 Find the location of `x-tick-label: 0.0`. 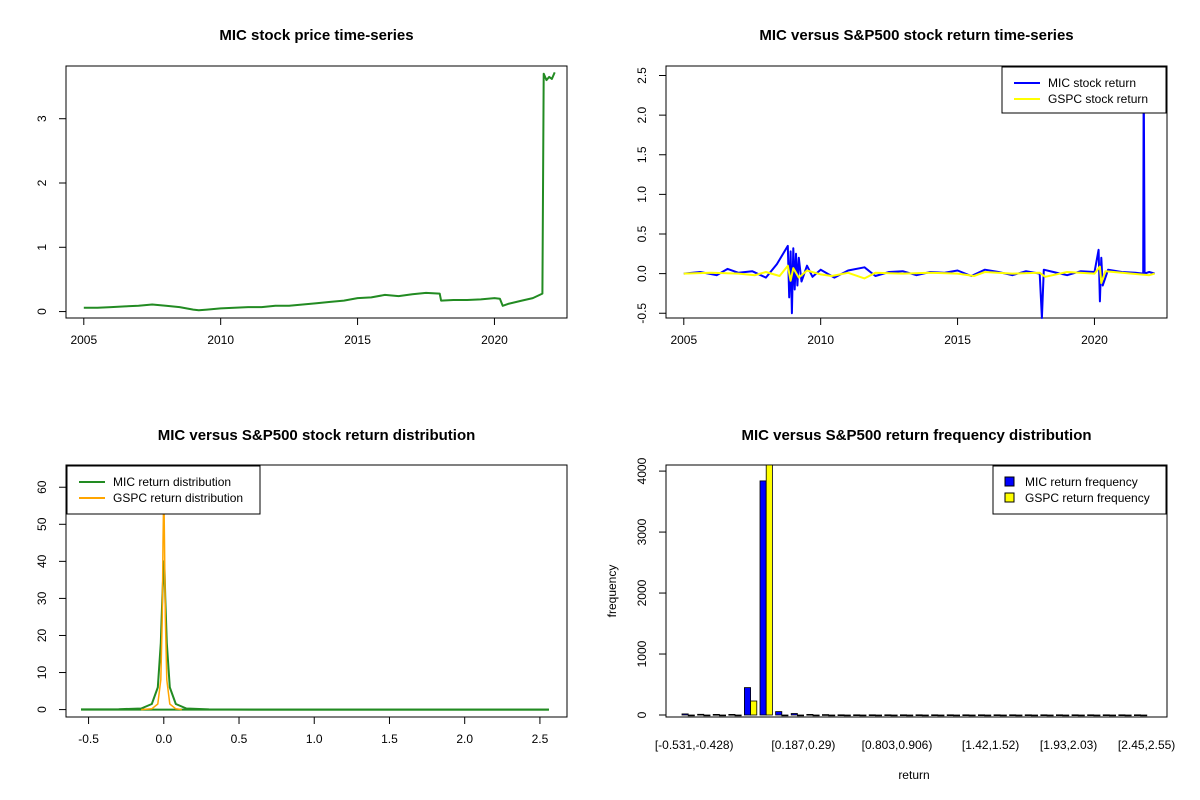

x-tick-label: 0.0 is located at coordinates (163, 739).